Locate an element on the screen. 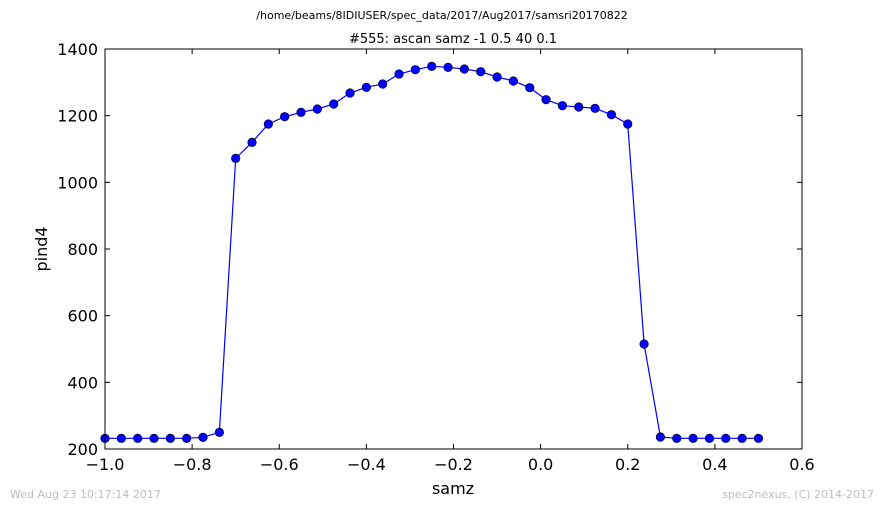  x-tick-label: −1.0 is located at coordinates (105, 464).